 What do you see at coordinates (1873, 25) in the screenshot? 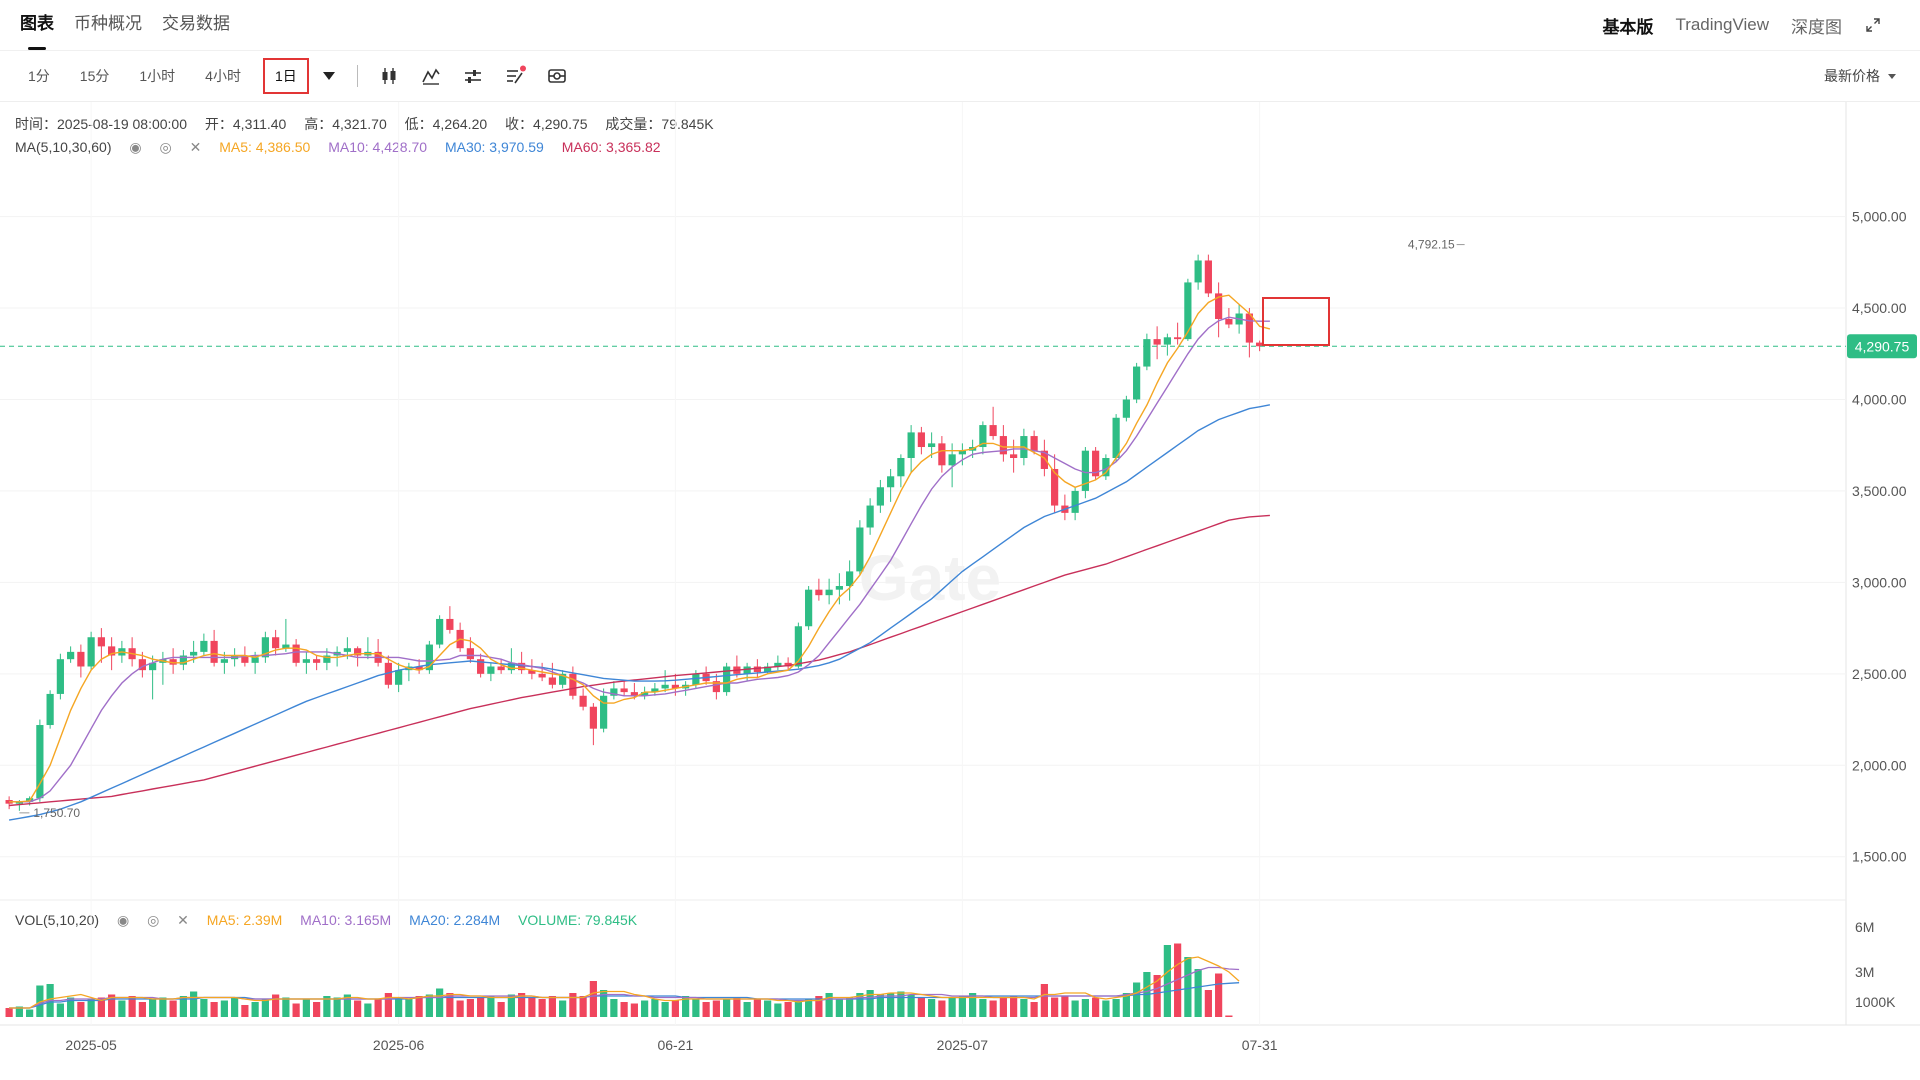
I see `fullscreen-icon` at bounding box center [1873, 25].